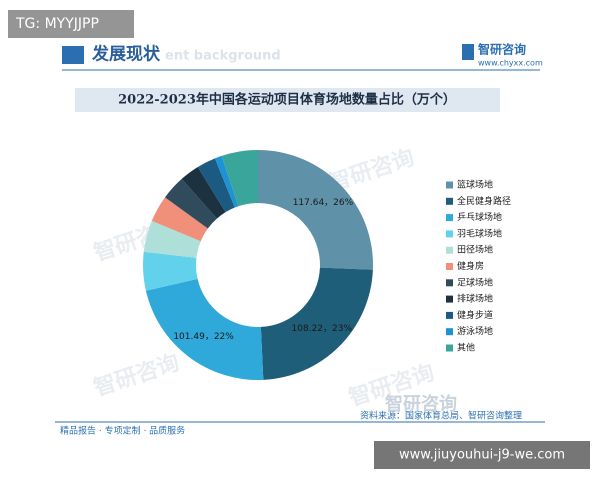  Describe the element at coordinates (484, 201) in the screenshot. I see `legend-label: 全民健身路径` at that location.